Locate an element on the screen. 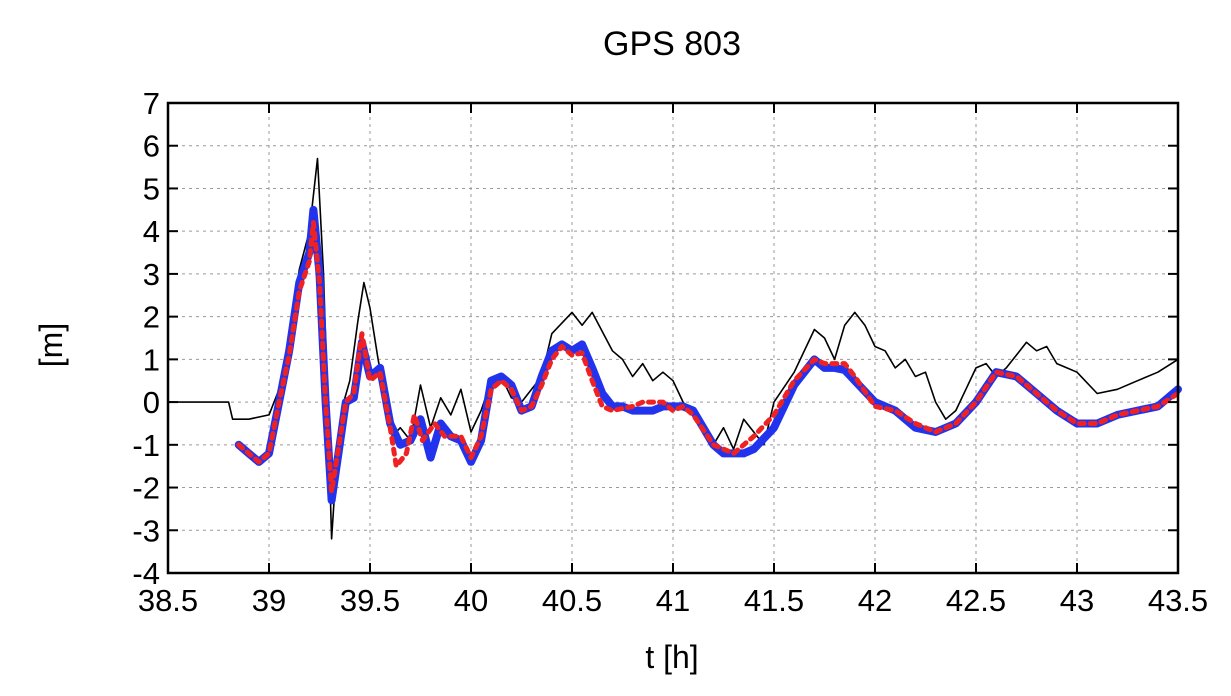  x-tick-label: 39 is located at coordinates (269, 600).